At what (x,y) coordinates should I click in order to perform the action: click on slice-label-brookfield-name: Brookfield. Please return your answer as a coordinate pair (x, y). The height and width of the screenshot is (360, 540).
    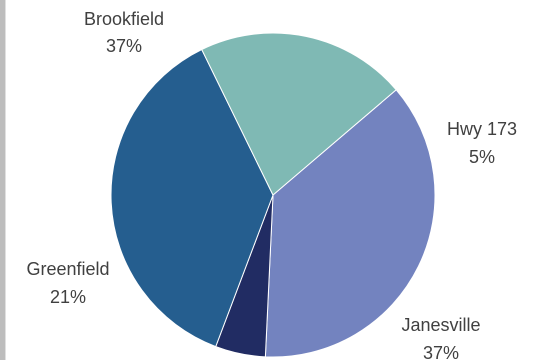
    Looking at the image, I should click on (124, 19).